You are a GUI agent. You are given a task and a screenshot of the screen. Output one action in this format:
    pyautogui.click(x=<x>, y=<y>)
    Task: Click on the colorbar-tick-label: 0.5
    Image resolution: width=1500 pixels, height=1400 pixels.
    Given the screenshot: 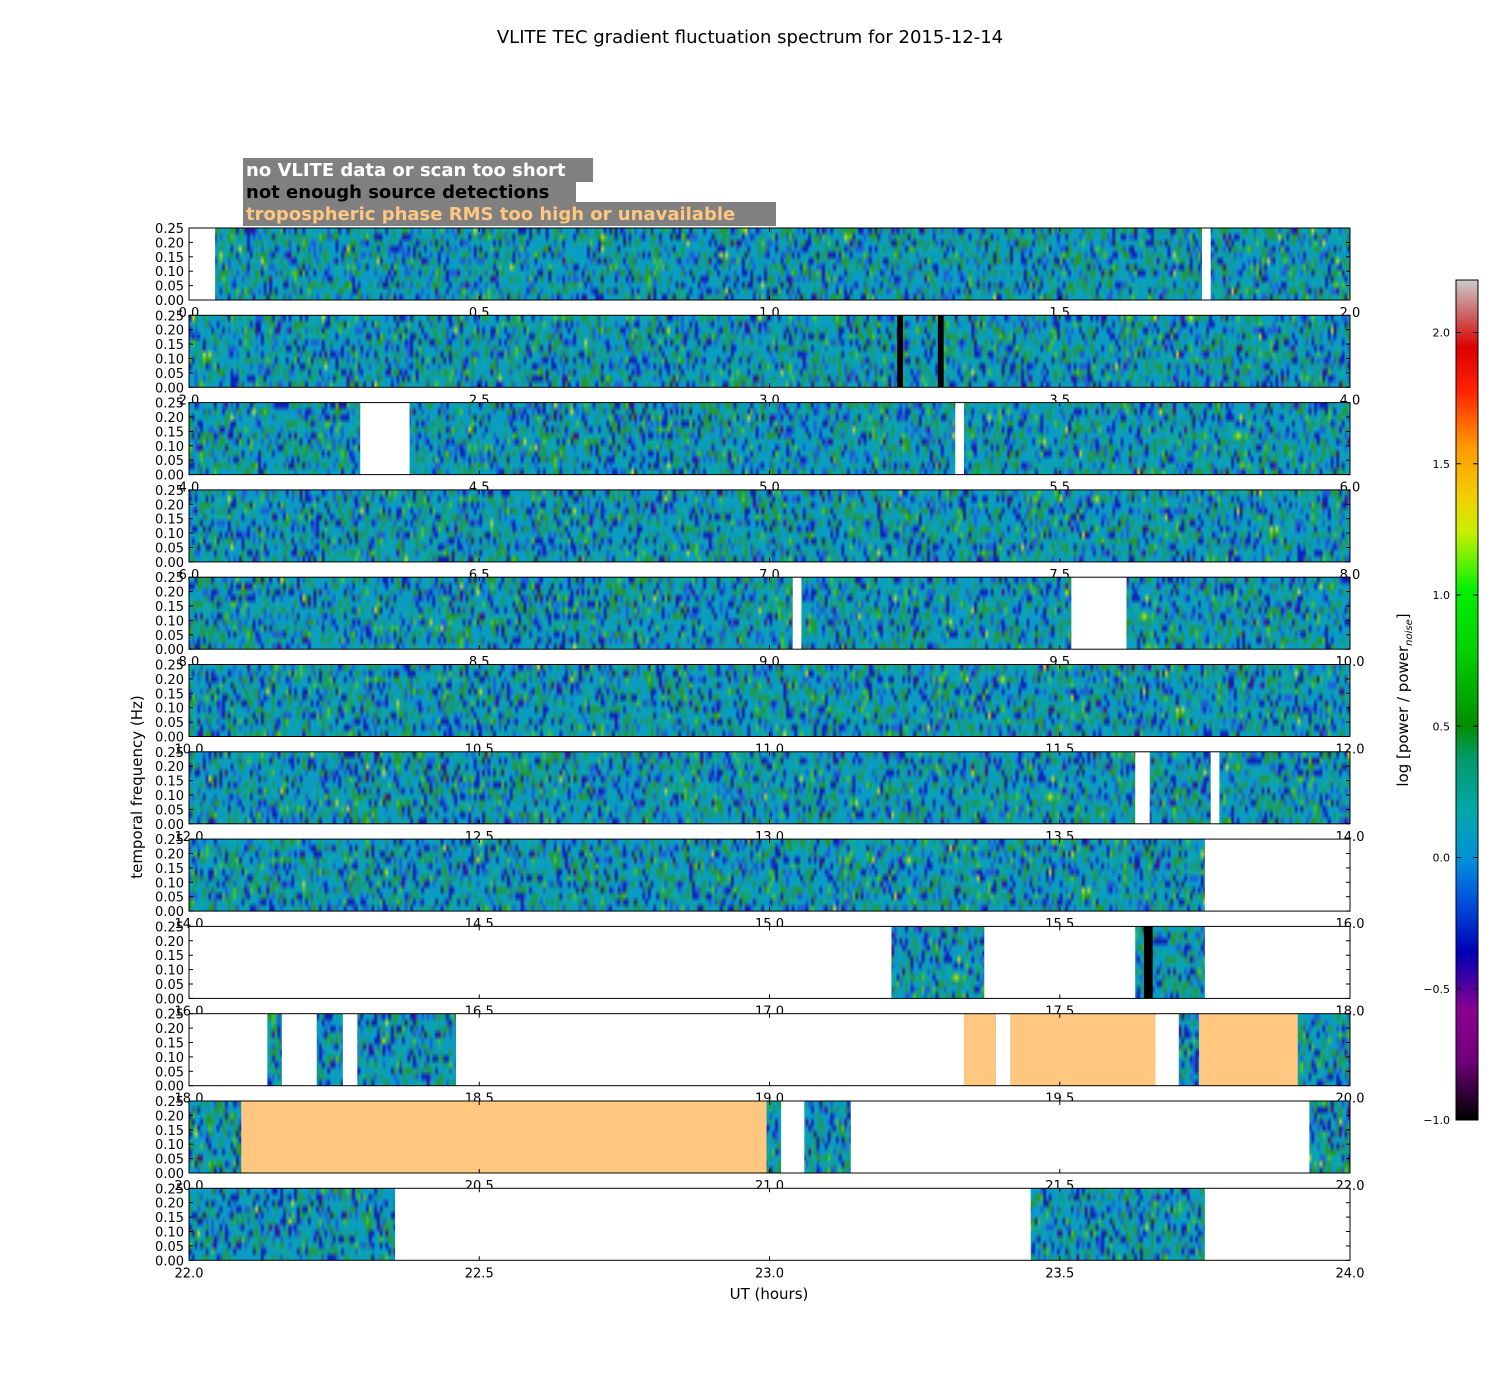 What is the action you would take?
    pyautogui.click(x=1442, y=726)
    